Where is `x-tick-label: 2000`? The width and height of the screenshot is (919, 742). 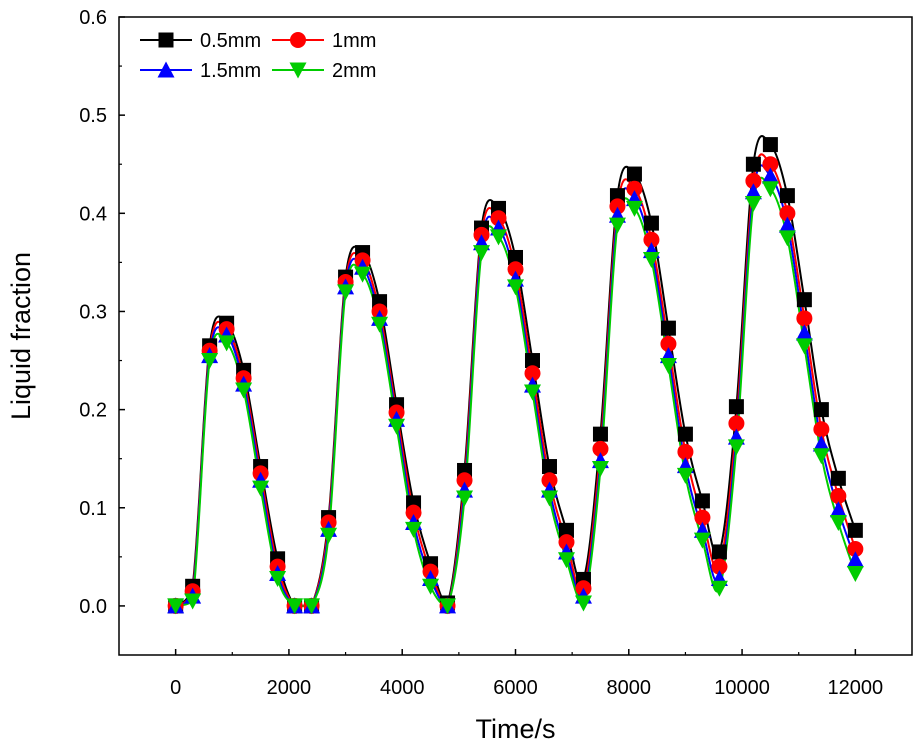 x-tick-label: 2000 is located at coordinates (289, 688).